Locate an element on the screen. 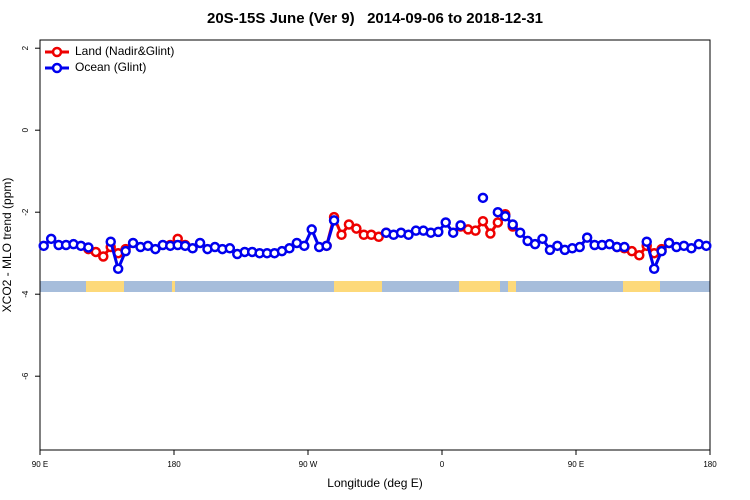 This screenshot has width=750, height=500. y-tick-label: 0 is located at coordinates (25, 129).